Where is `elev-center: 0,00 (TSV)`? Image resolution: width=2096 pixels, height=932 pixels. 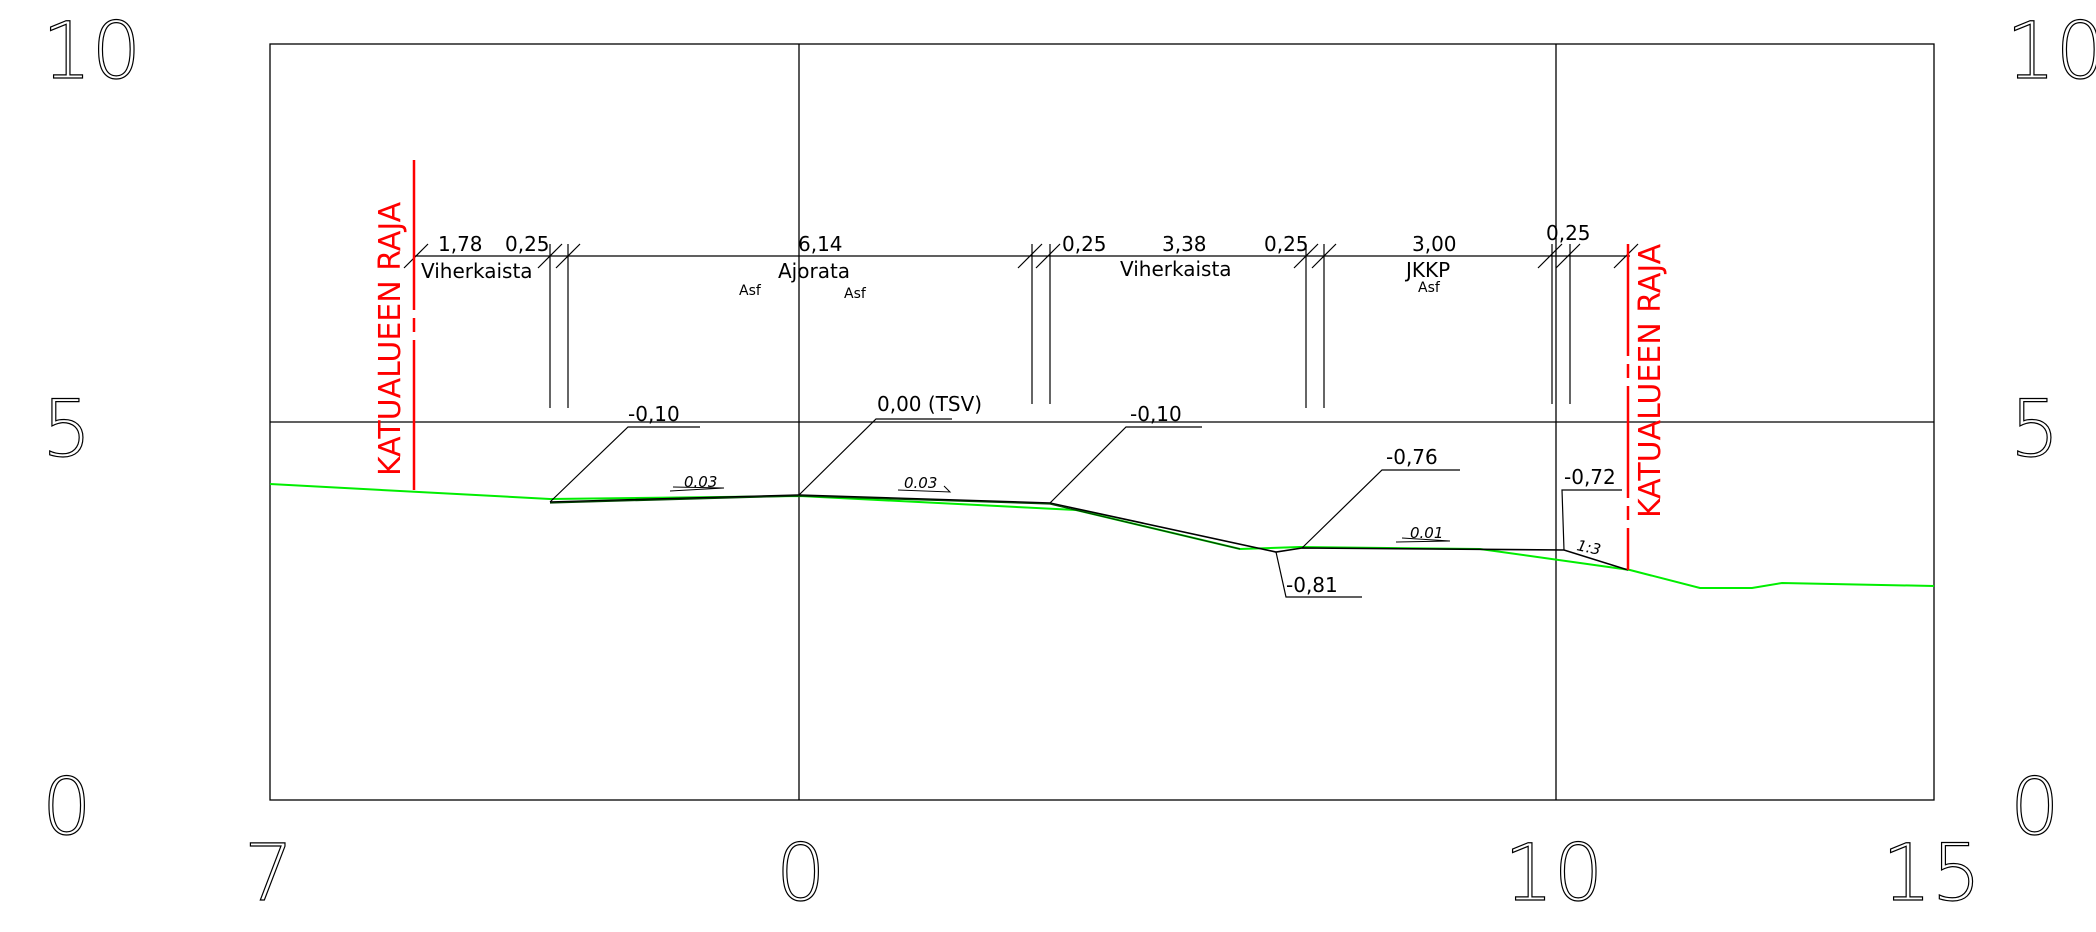
elev-center: 0,00 (TSV) is located at coordinates (929, 404).